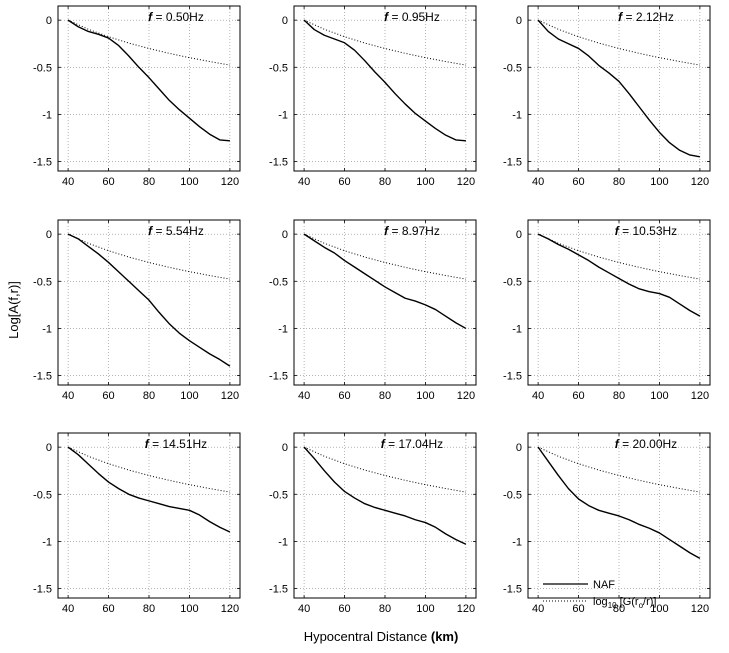  I want to click on legend-geo-prefix: log, so click(600, 602).